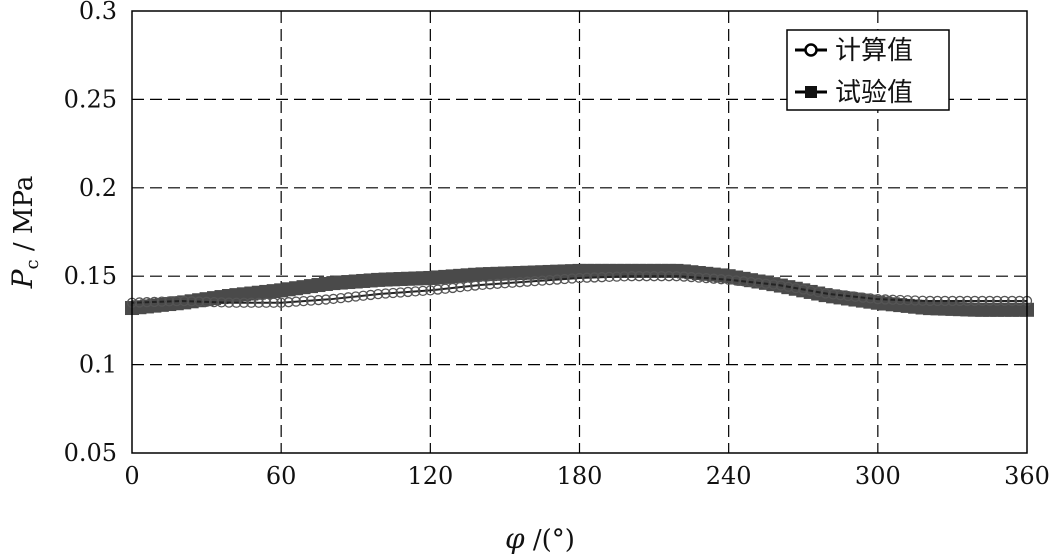  What do you see at coordinates (98, 12) in the screenshot?
I see `y-tick-label: 0.3` at bounding box center [98, 12].